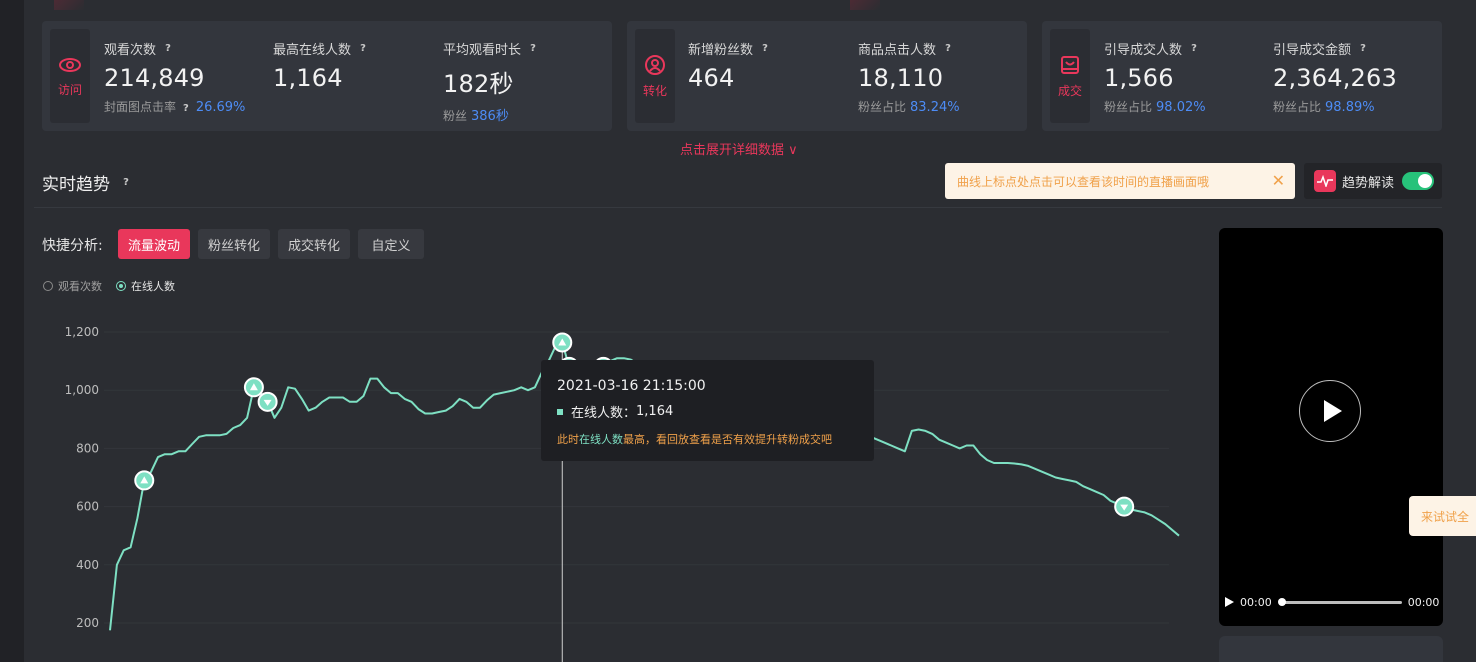 This screenshot has width=1476, height=662. I want to click on toggle-switch, so click(1418, 181).